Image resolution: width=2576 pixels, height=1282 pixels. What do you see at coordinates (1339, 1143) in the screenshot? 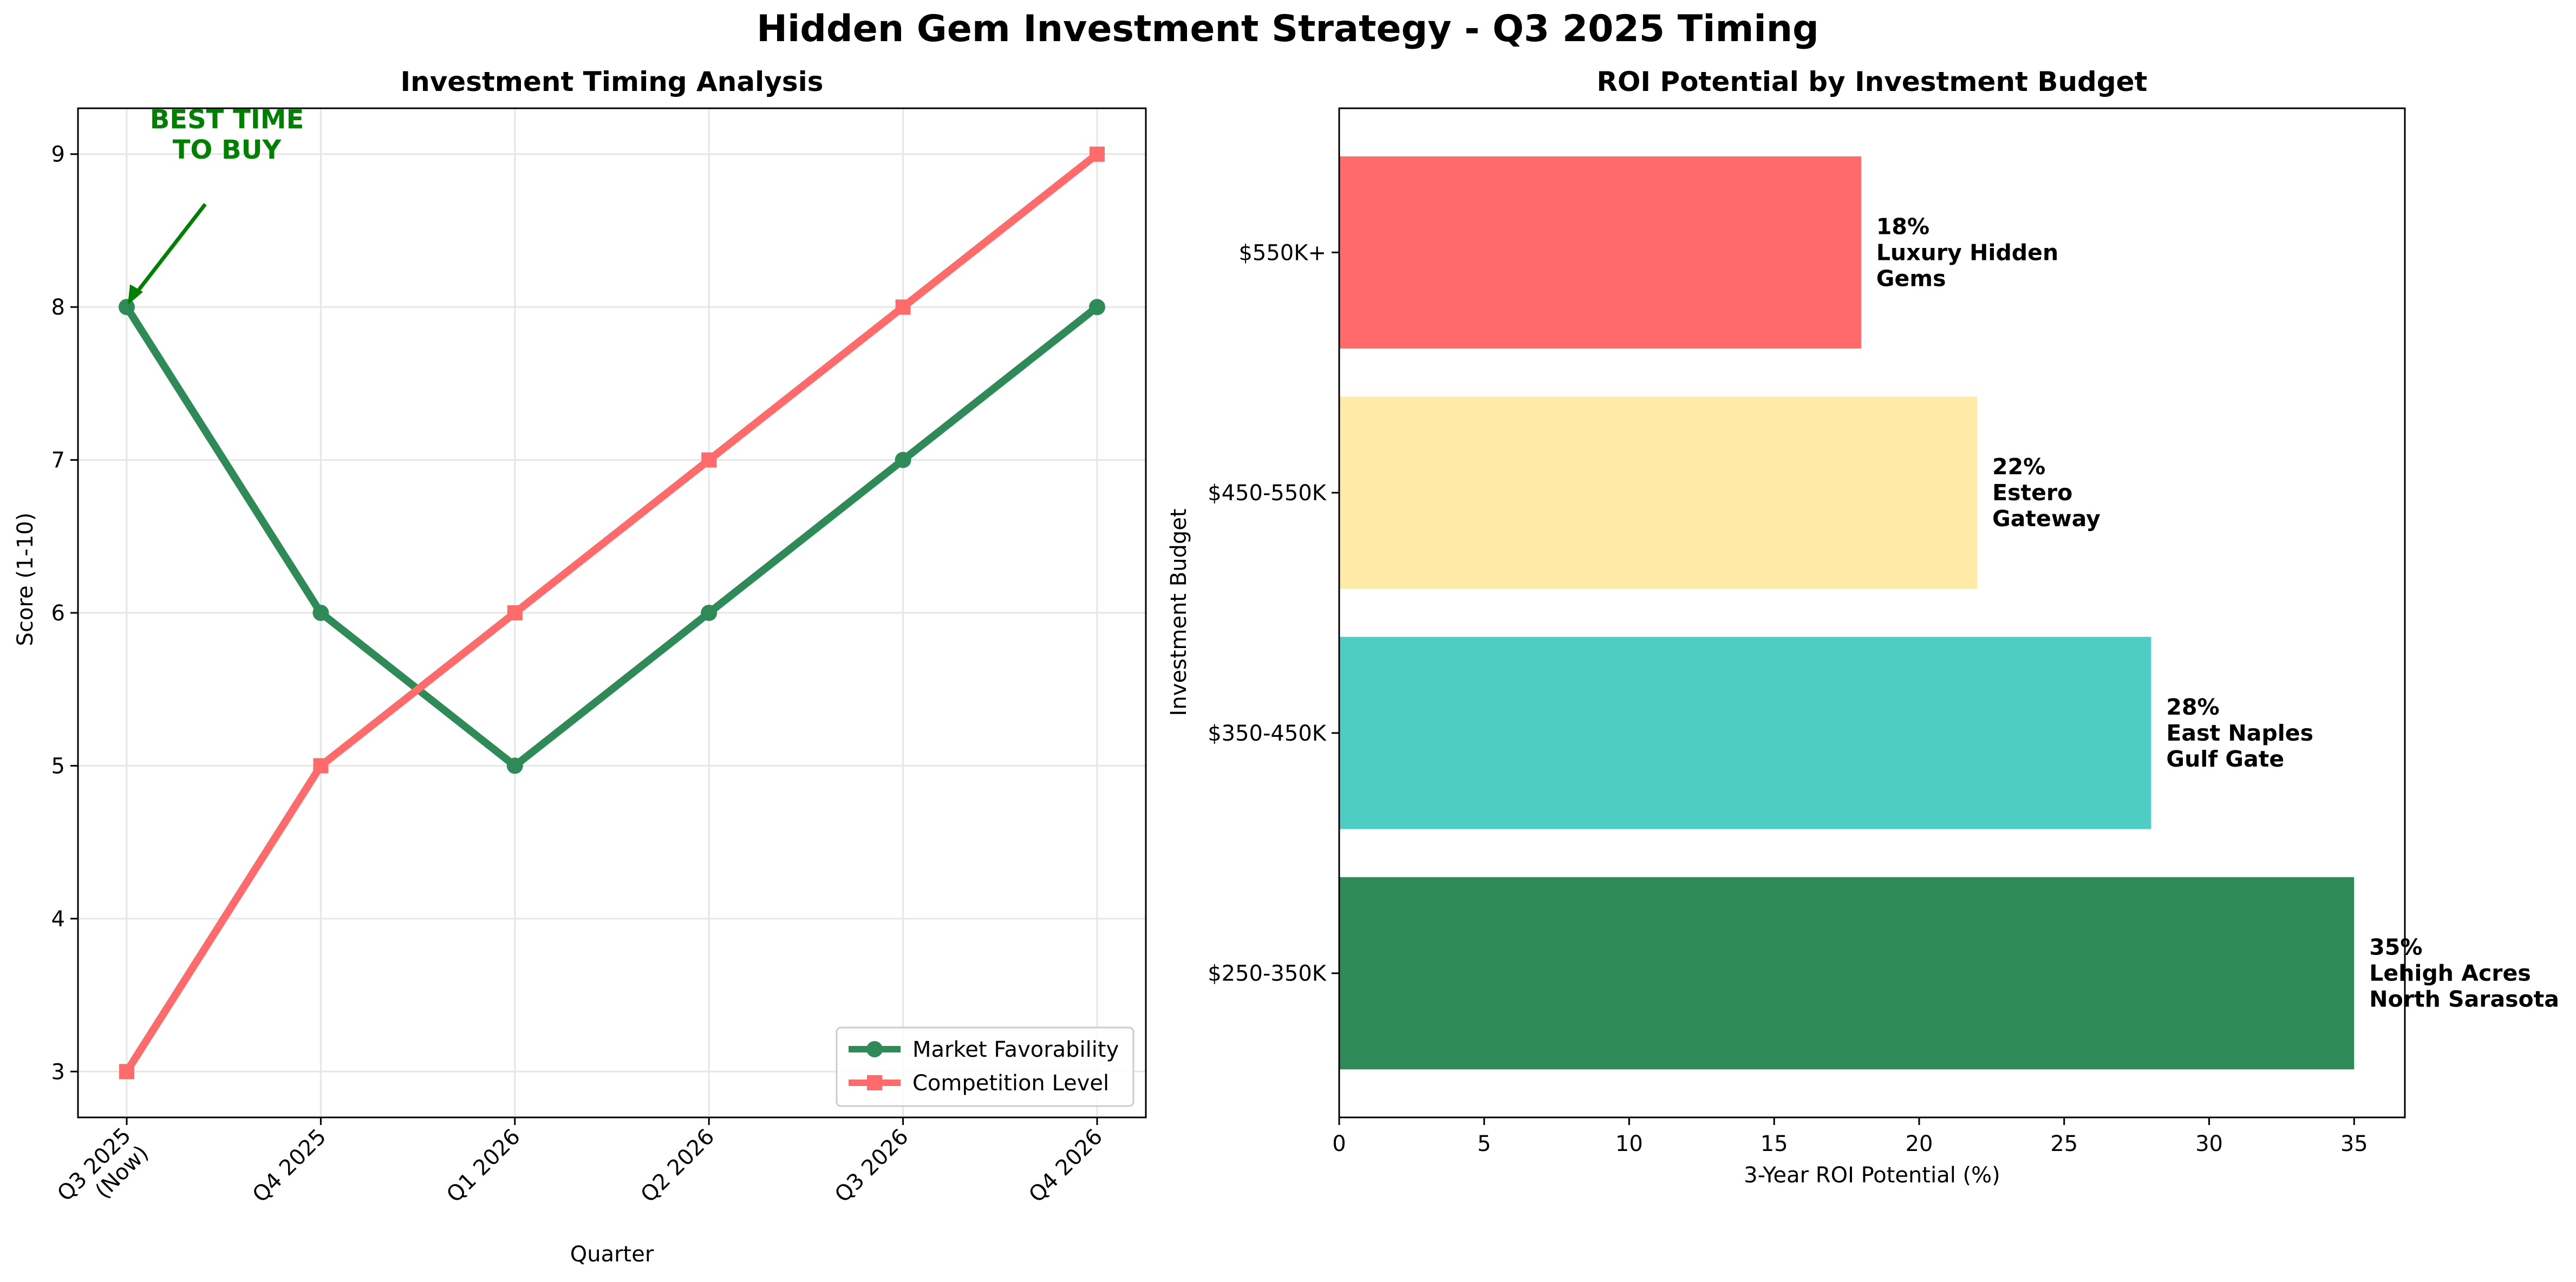
I see `x-tick-label: 0` at bounding box center [1339, 1143].